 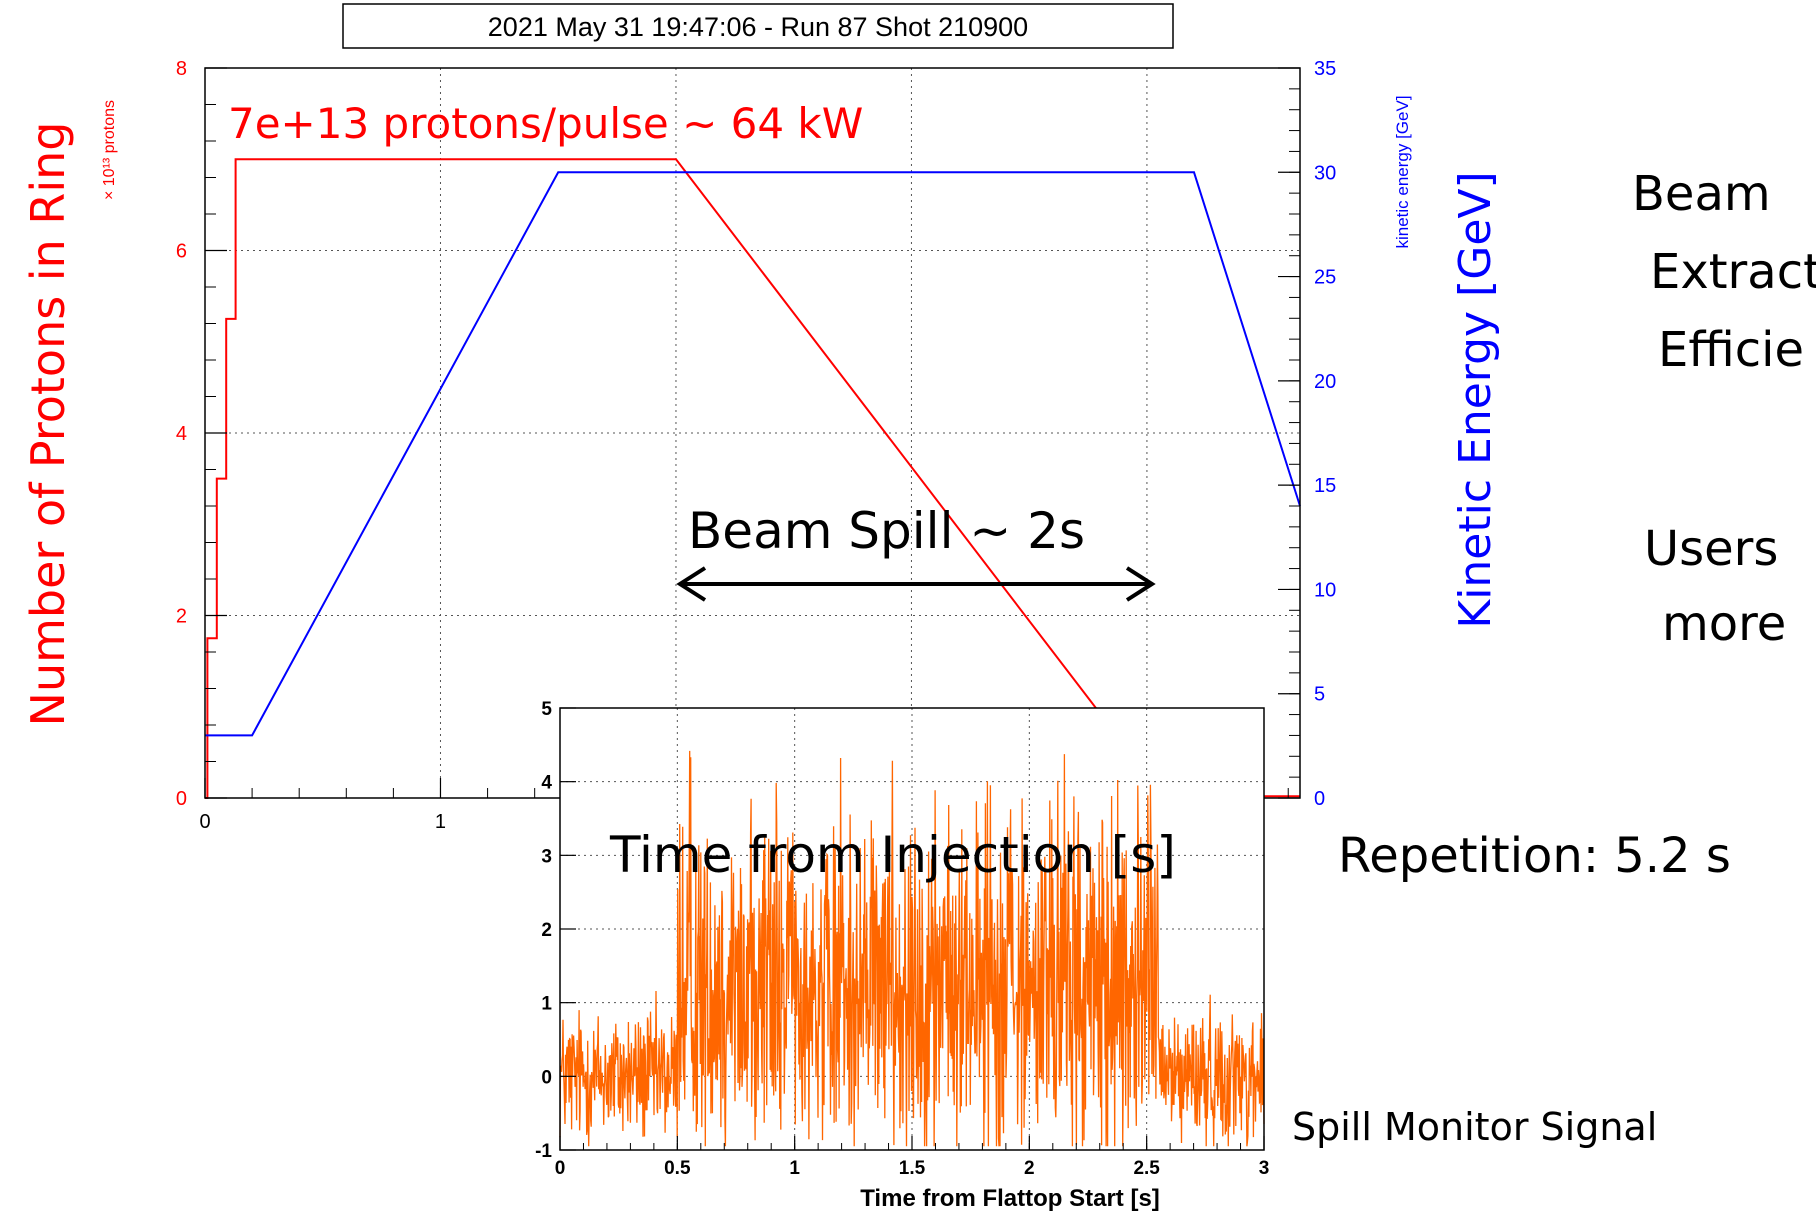 What do you see at coordinates (1325, 486) in the screenshot?
I see `right-y-tick-label: 15` at bounding box center [1325, 486].